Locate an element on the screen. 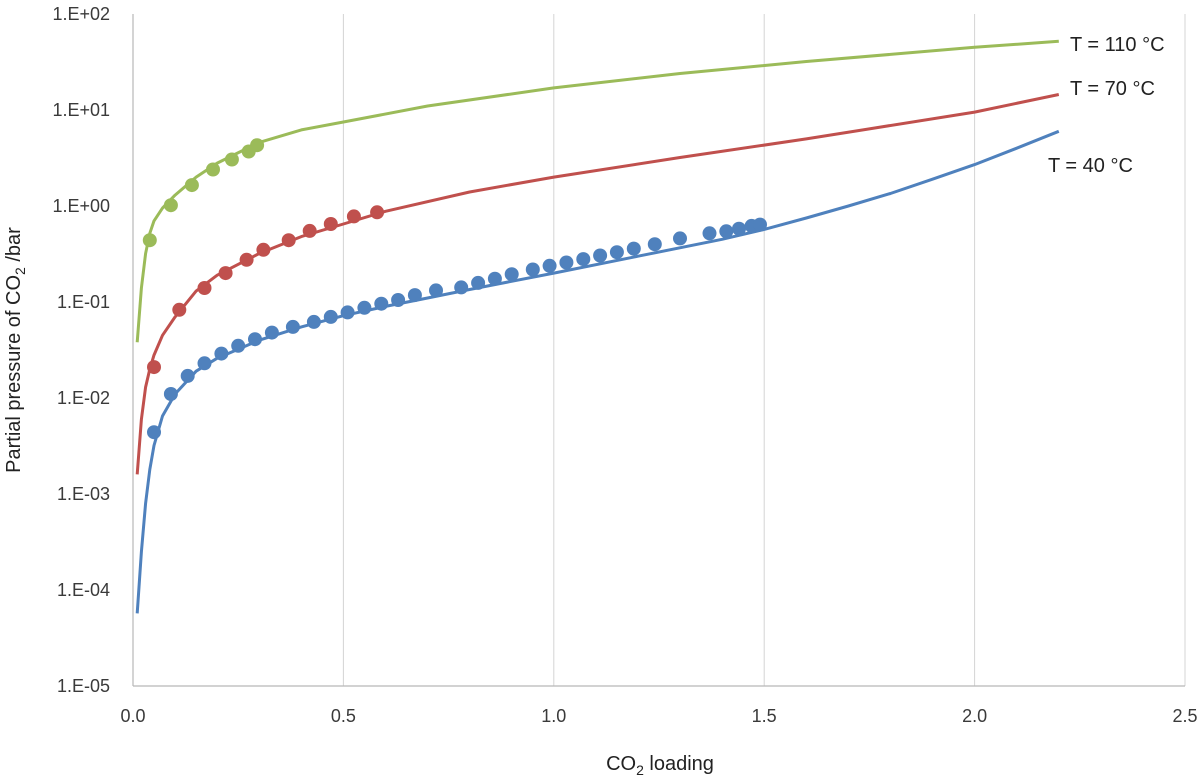 This screenshot has height=776, width=1200. y-tick-label: 1.E+00 is located at coordinates (81, 206).